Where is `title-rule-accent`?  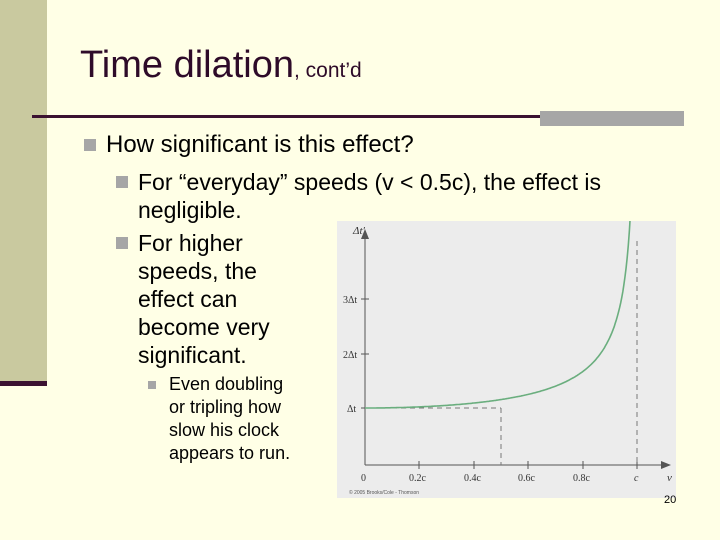
title-rule-accent is located at coordinates (612, 118).